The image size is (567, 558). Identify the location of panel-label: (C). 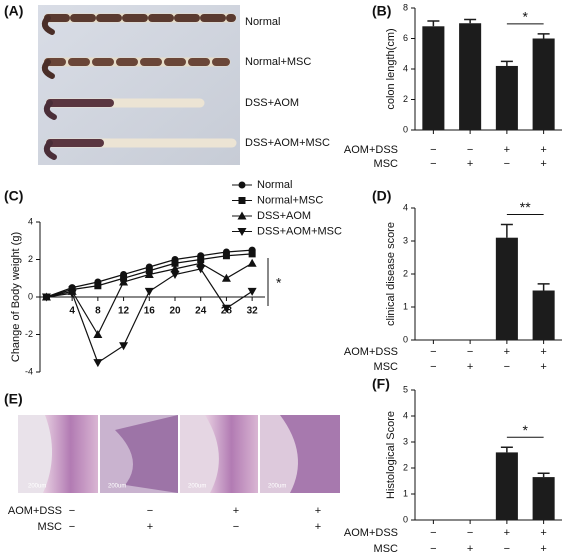
(13, 196).